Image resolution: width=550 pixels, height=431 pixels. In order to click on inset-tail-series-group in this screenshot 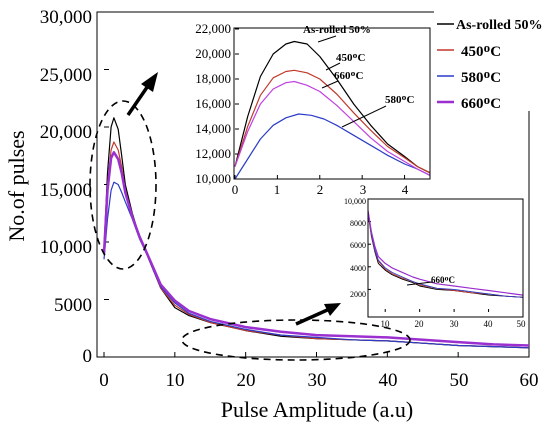, I will do `click(445, 254)`.